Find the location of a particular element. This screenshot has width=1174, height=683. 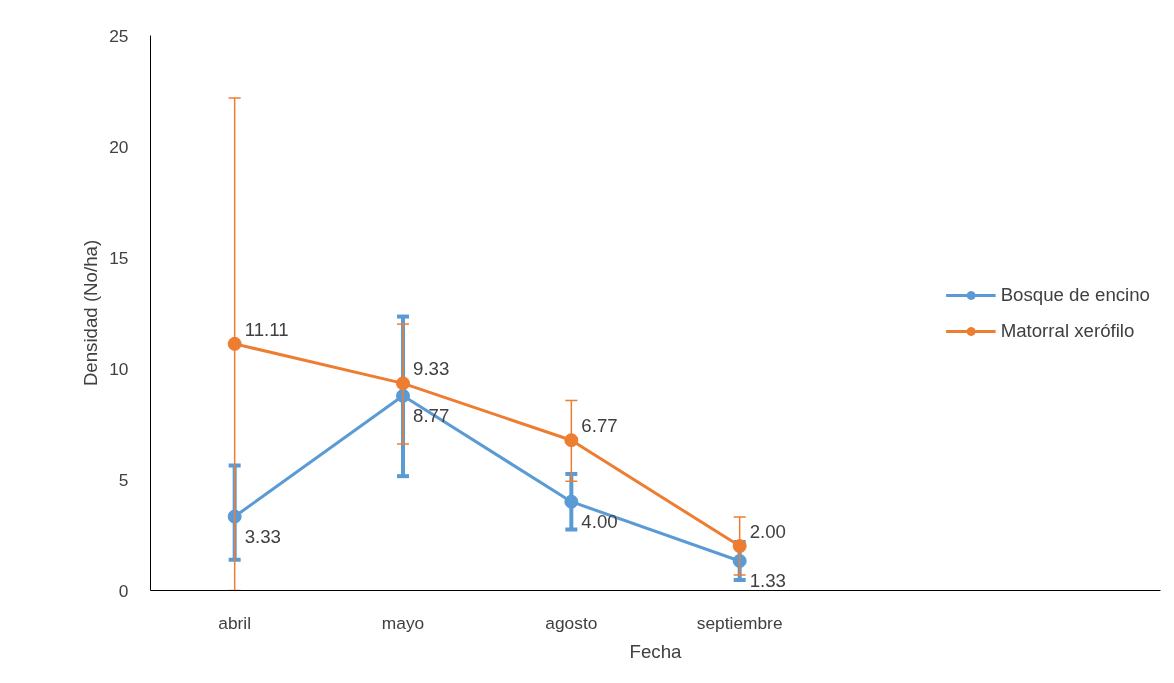

y-tick-label: 10 is located at coordinates (119, 368).